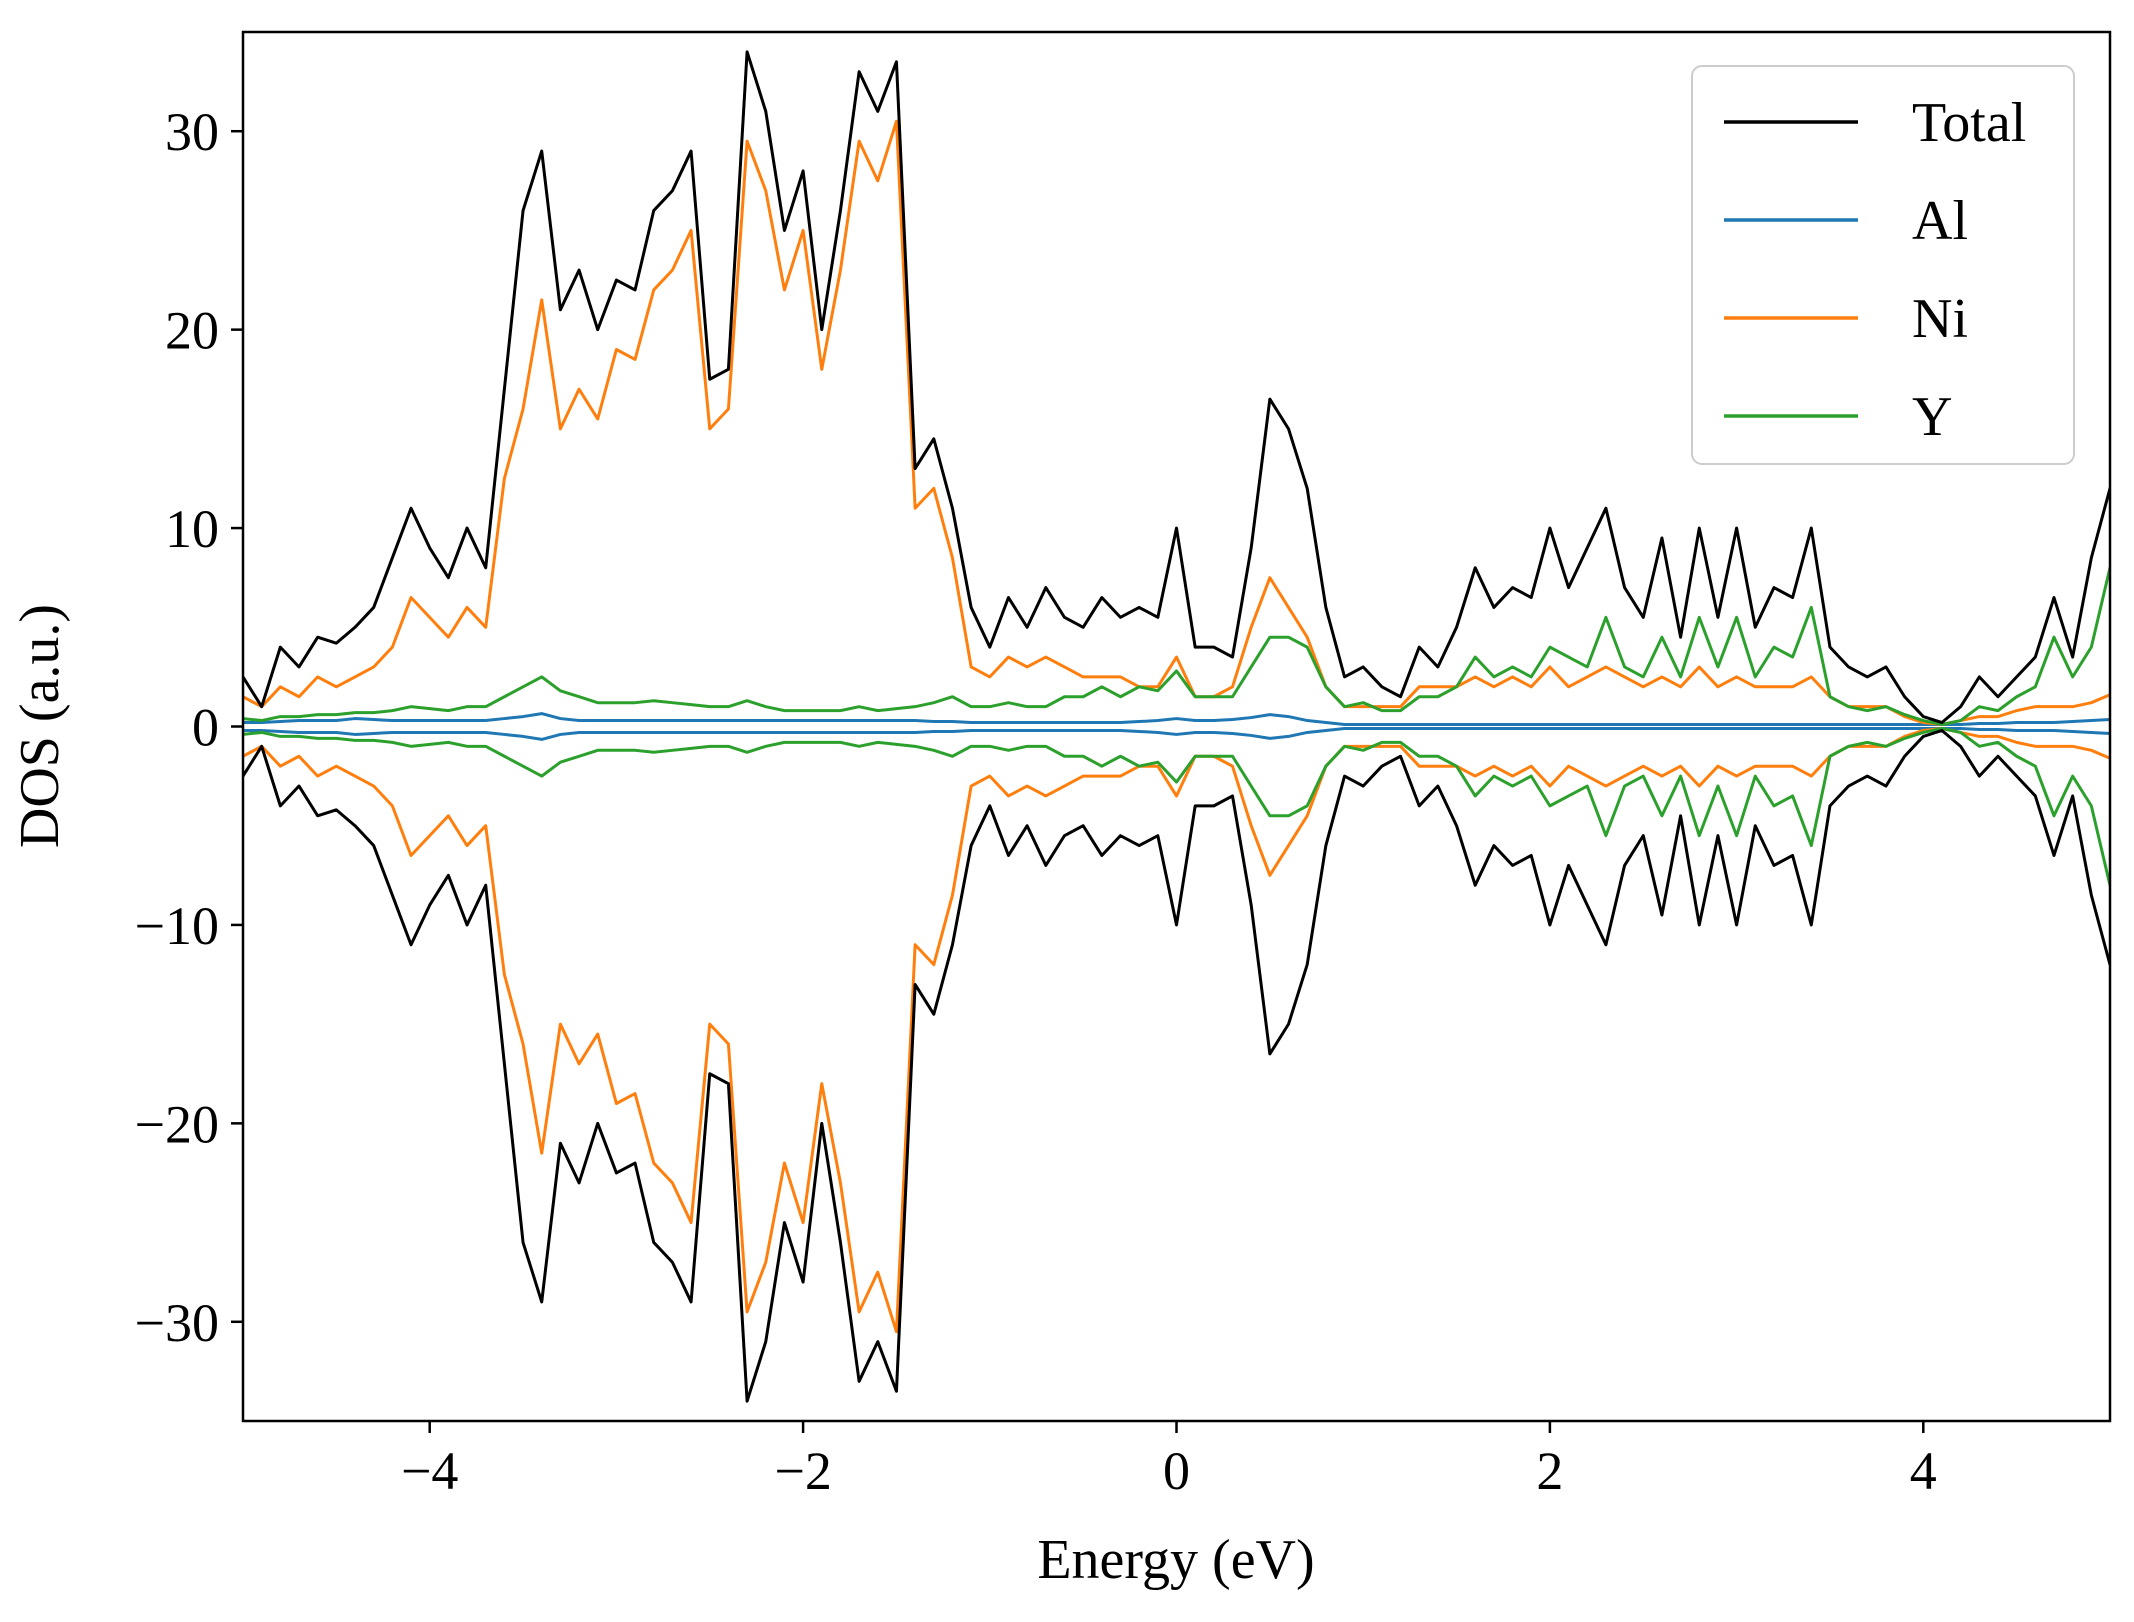 Image resolution: width=2134 pixels, height=1622 pixels. Describe the element at coordinates (1176, 806) in the screenshot. I see `series-line-y-spin-down` at that location.